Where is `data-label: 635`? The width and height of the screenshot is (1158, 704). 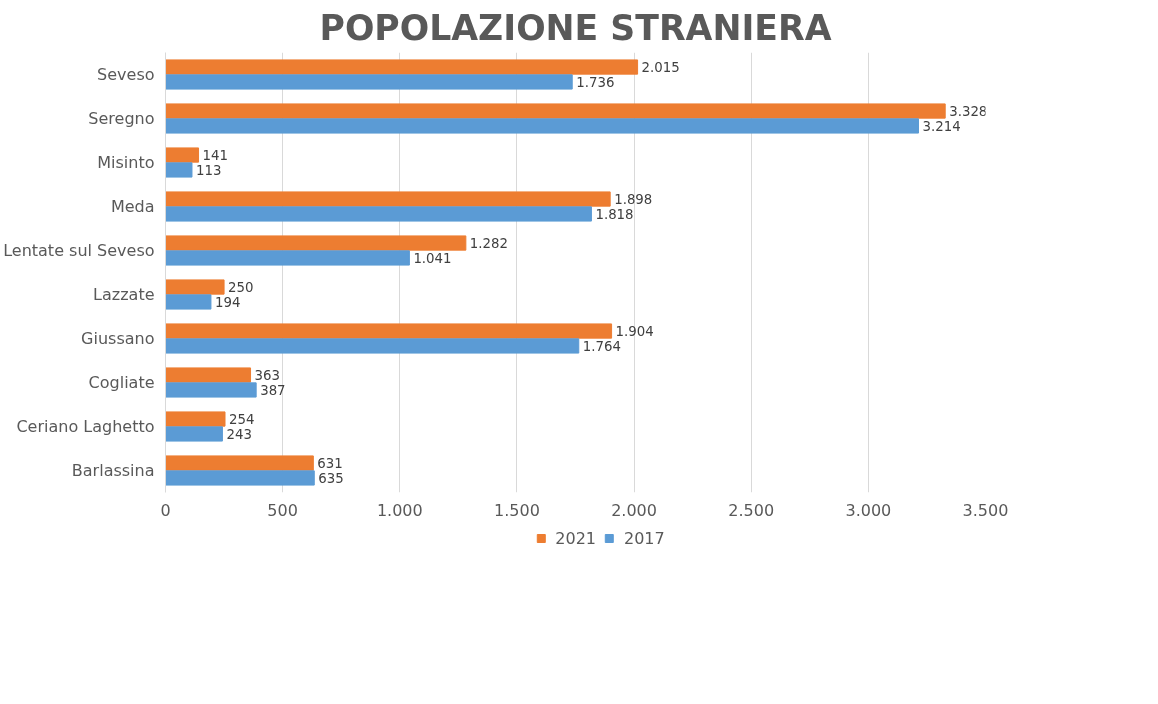
data-label: 635 is located at coordinates (331, 478).